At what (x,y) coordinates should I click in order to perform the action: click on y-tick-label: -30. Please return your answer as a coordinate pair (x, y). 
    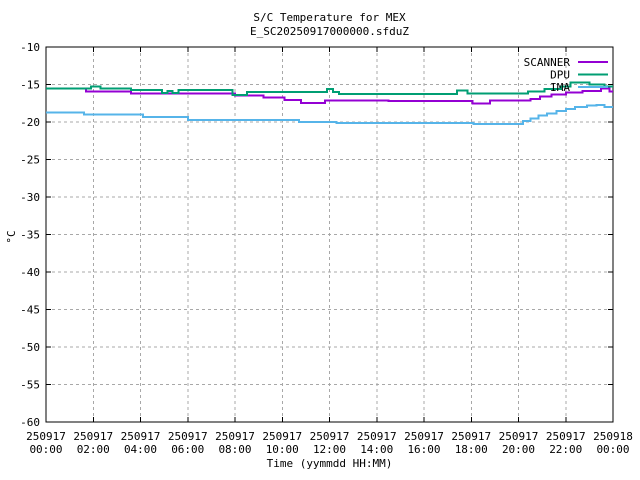
    Looking at the image, I should click on (30, 197).